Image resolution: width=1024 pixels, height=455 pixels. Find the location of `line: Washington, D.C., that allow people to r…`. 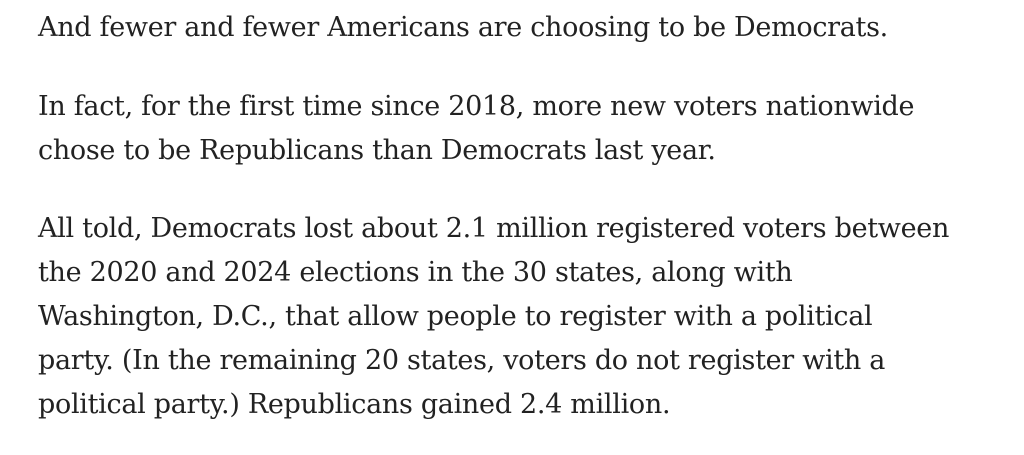

line: Washington, D.C., that allow people to r… is located at coordinates (455, 316).